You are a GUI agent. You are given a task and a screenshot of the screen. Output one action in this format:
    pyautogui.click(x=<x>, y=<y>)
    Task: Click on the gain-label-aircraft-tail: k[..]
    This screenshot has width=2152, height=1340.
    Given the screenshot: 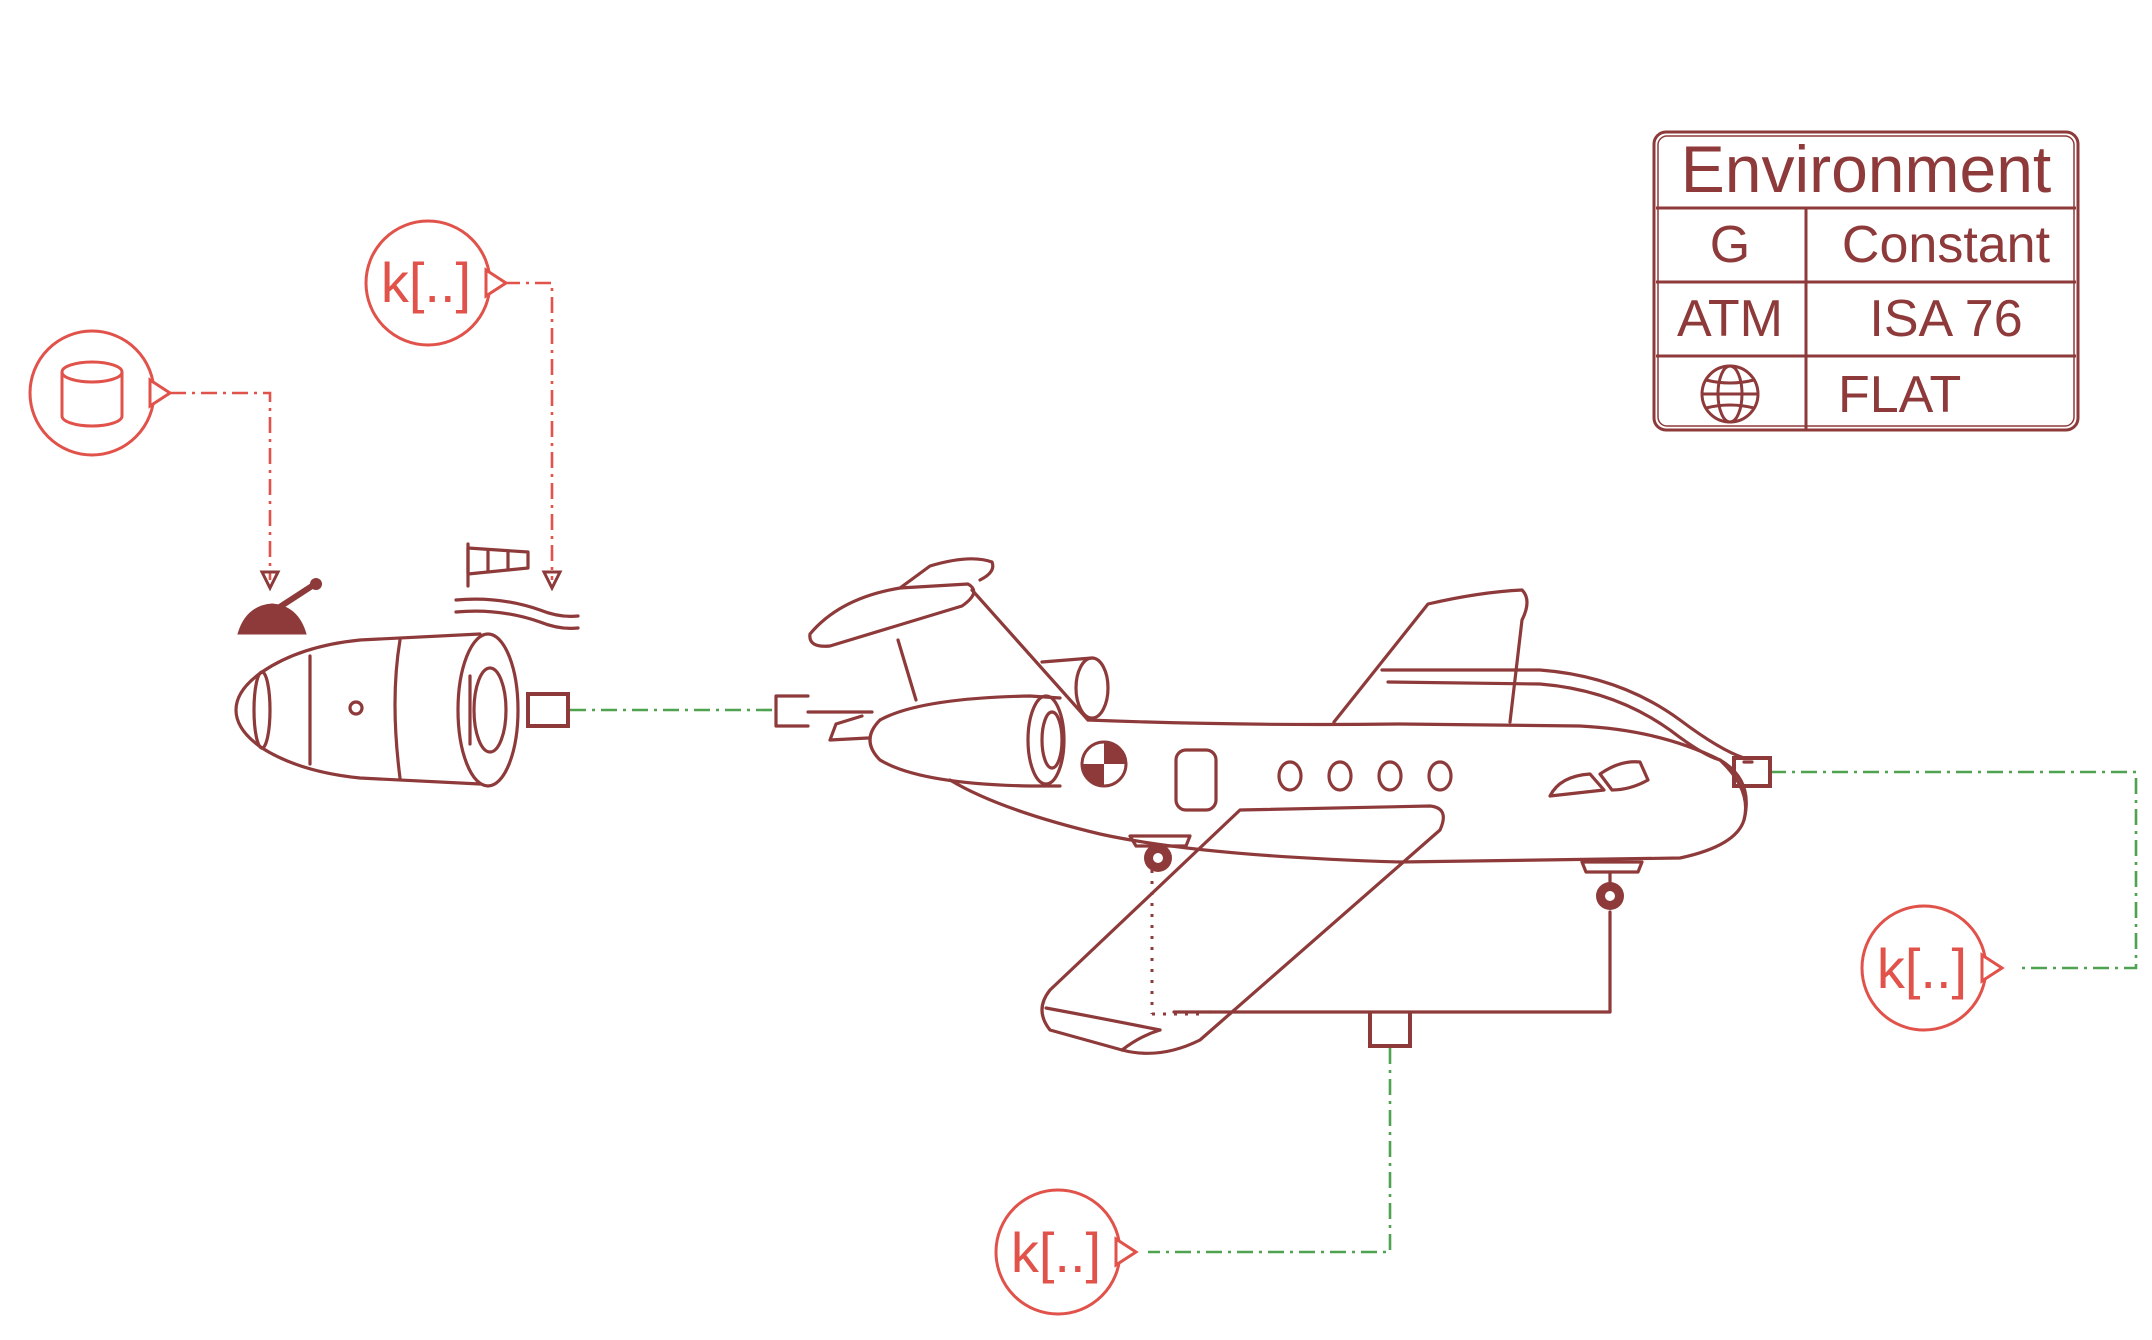 What is the action you would take?
    pyautogui.click(x=1922, y=968)
    